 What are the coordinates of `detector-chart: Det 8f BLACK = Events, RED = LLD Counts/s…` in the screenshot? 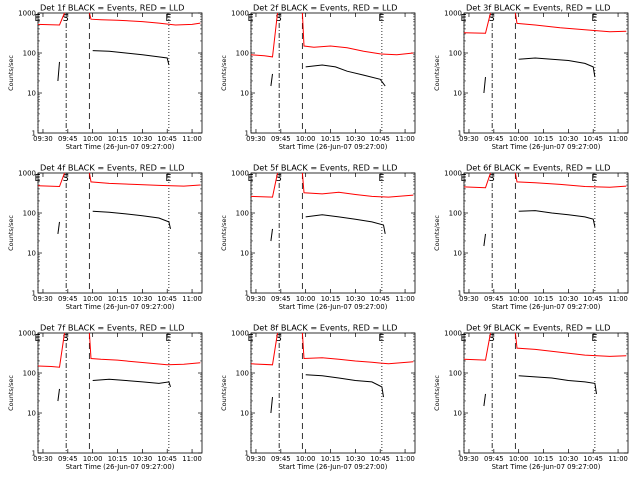 It's located at (318, 397).